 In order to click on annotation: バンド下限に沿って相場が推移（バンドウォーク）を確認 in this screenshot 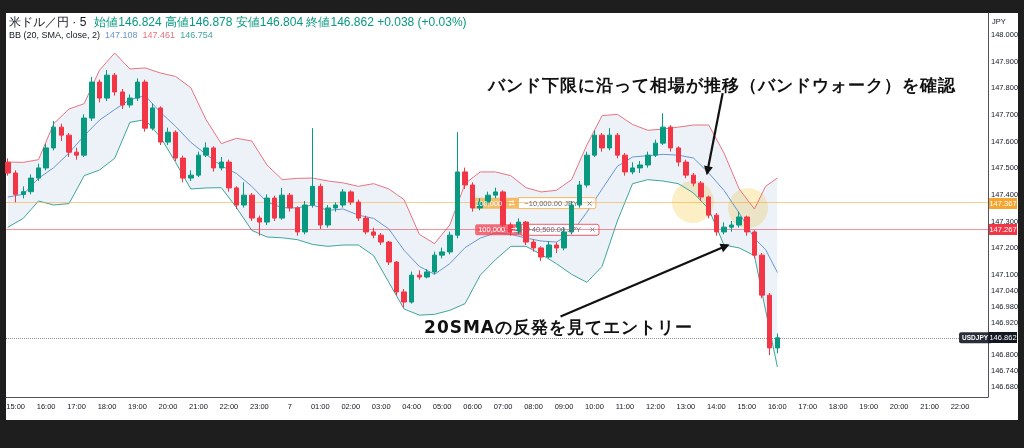, I will do `click(721, 85)`.